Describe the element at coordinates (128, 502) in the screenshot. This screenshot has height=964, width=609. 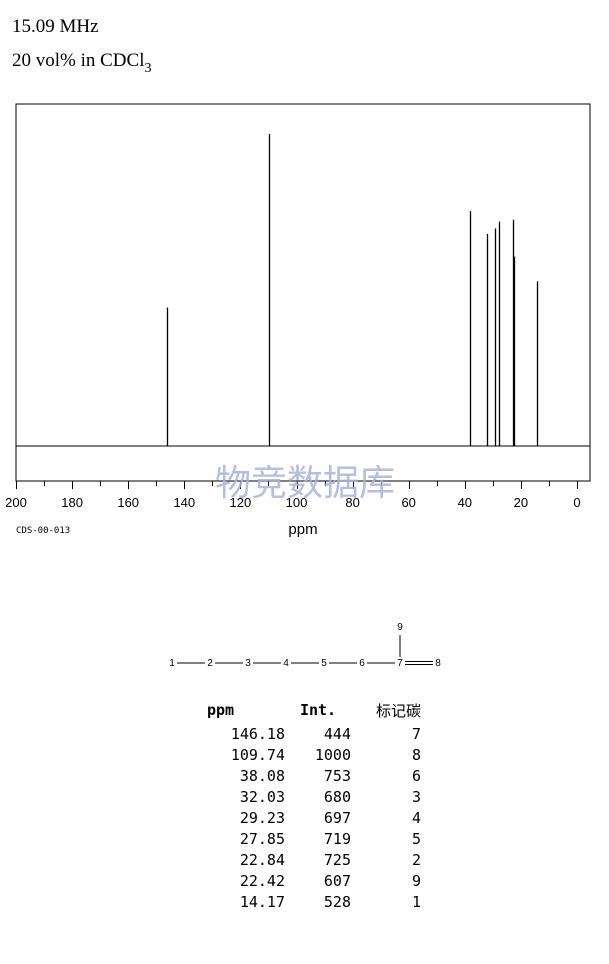
I see `x-tick-label-160: 160` at that location.